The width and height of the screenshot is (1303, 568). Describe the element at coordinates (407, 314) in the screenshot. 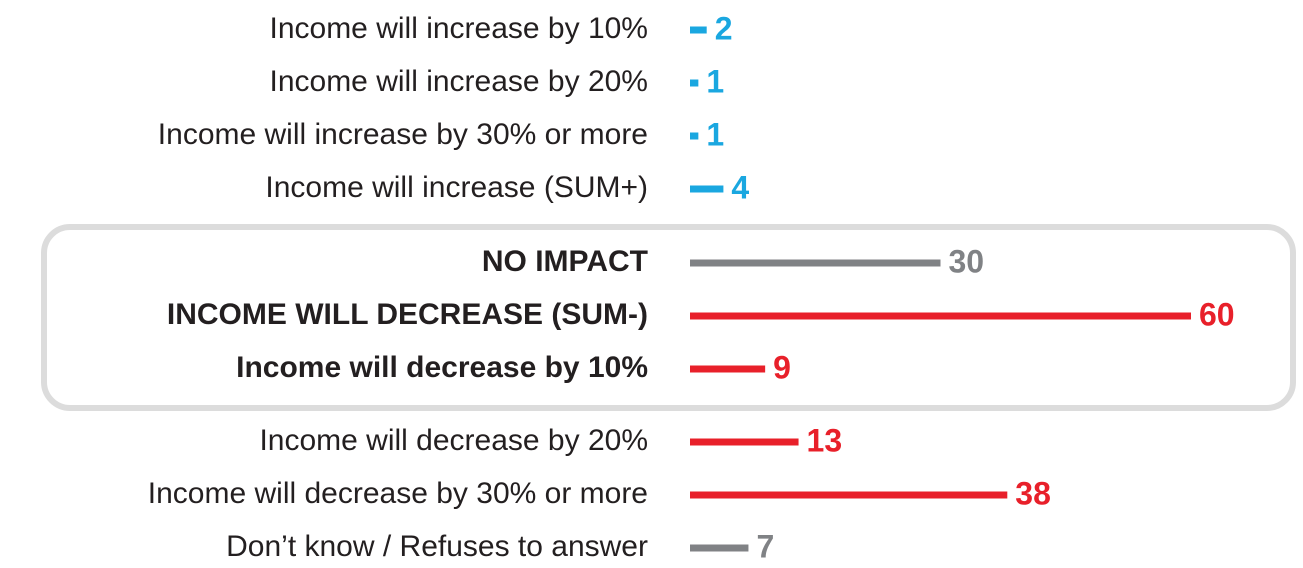

I see `category-label: INCOME WILL DECREASE (SUM-)` at that location.